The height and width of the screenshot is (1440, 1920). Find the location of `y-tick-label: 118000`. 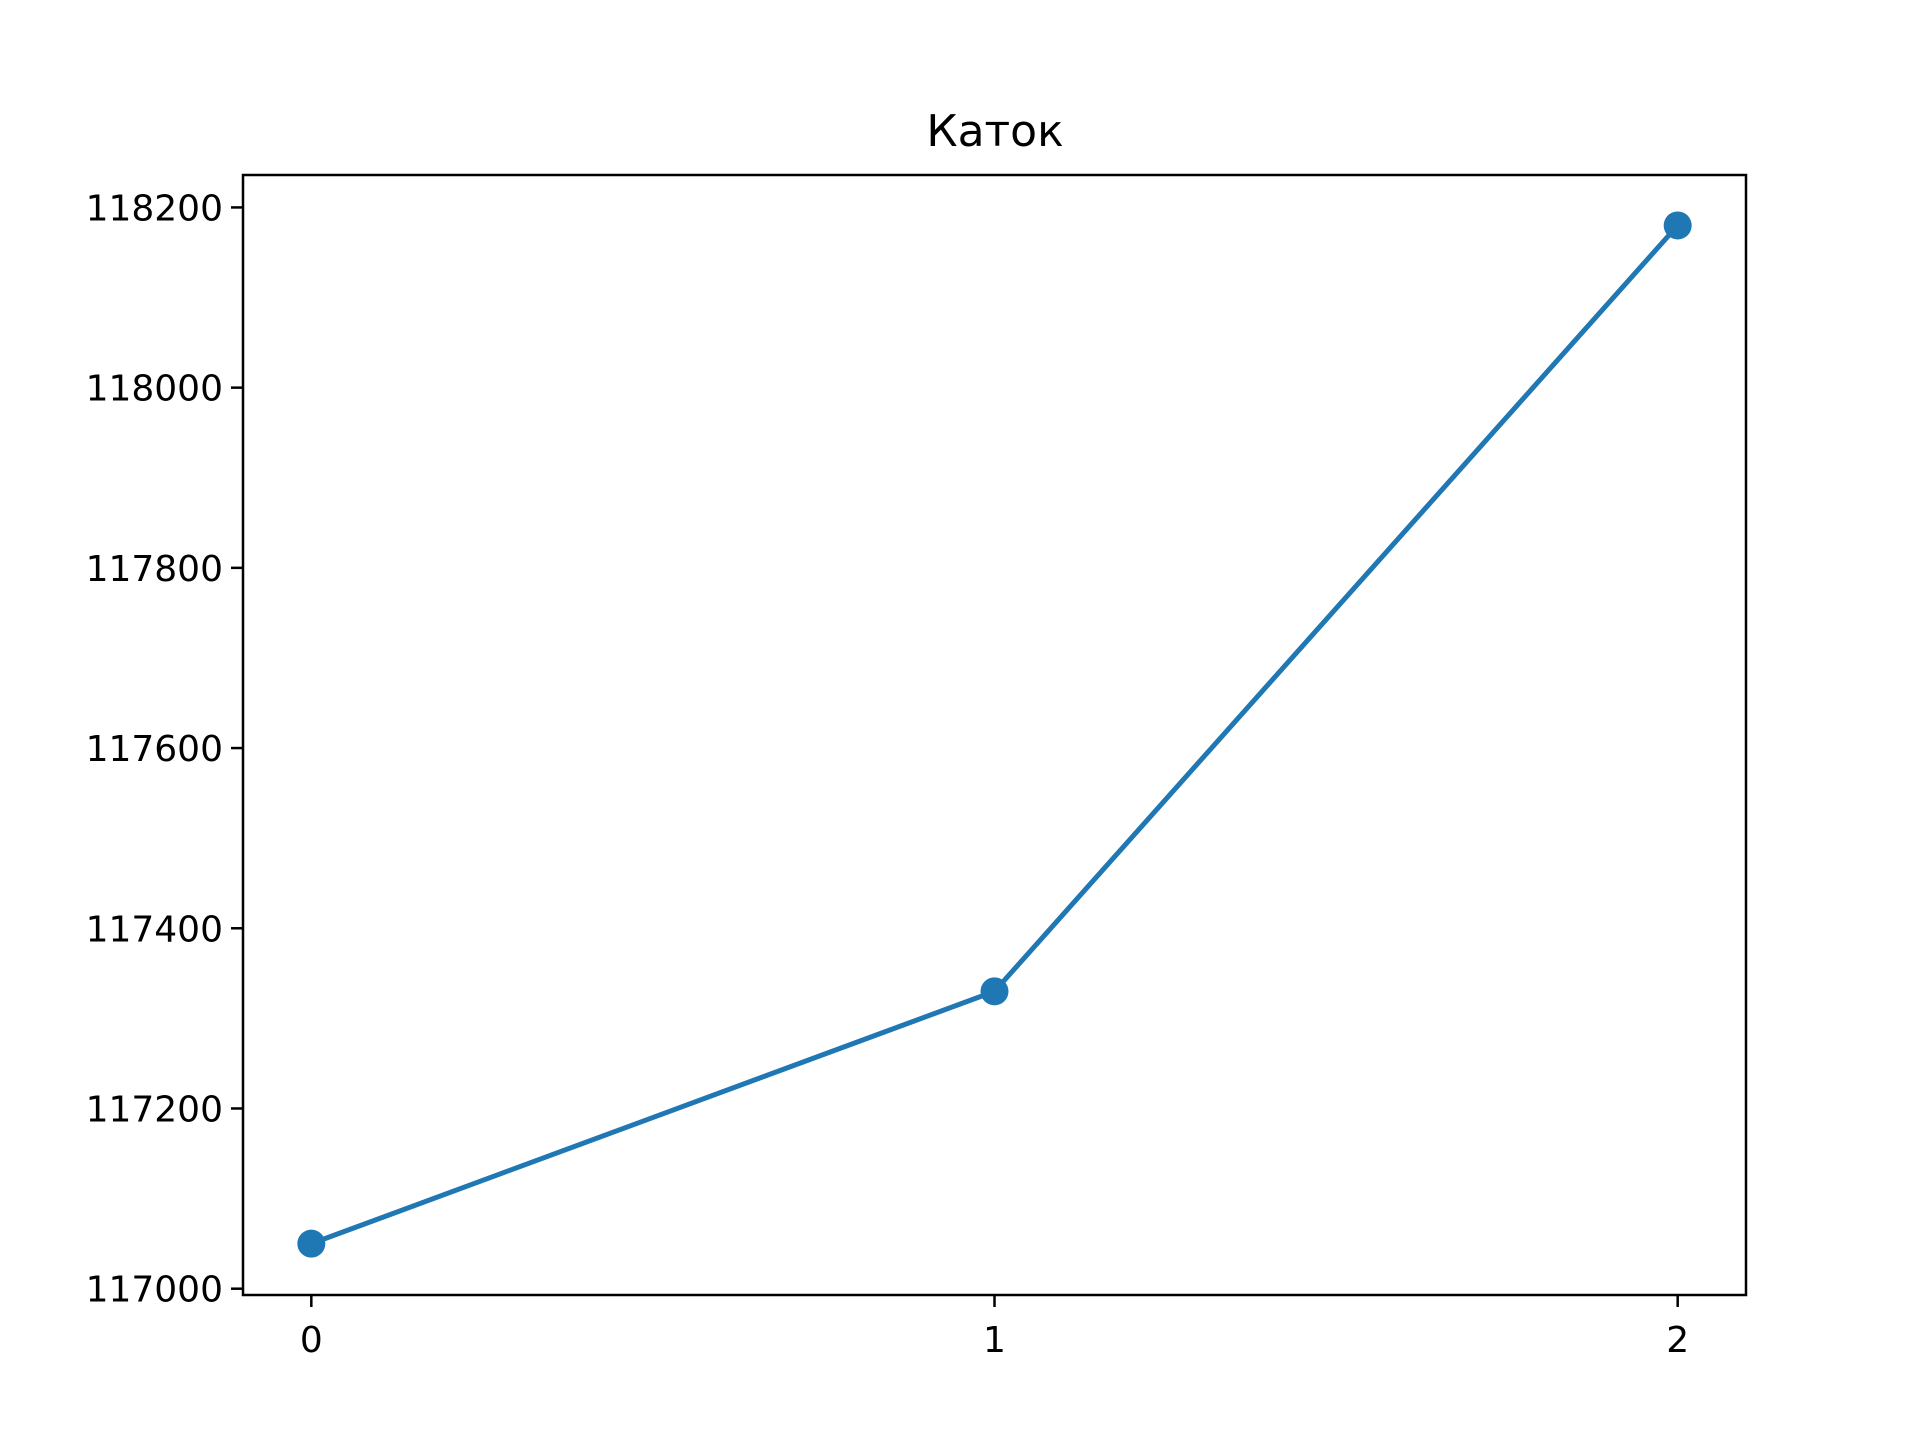

y-tick-label: 118000 is located at coordinates (154, 389).